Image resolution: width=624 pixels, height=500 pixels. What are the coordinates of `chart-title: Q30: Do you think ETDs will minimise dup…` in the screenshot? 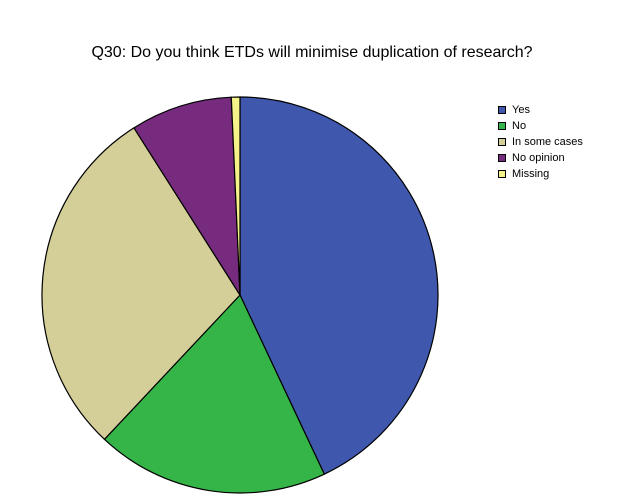 It's located at (312, 52).